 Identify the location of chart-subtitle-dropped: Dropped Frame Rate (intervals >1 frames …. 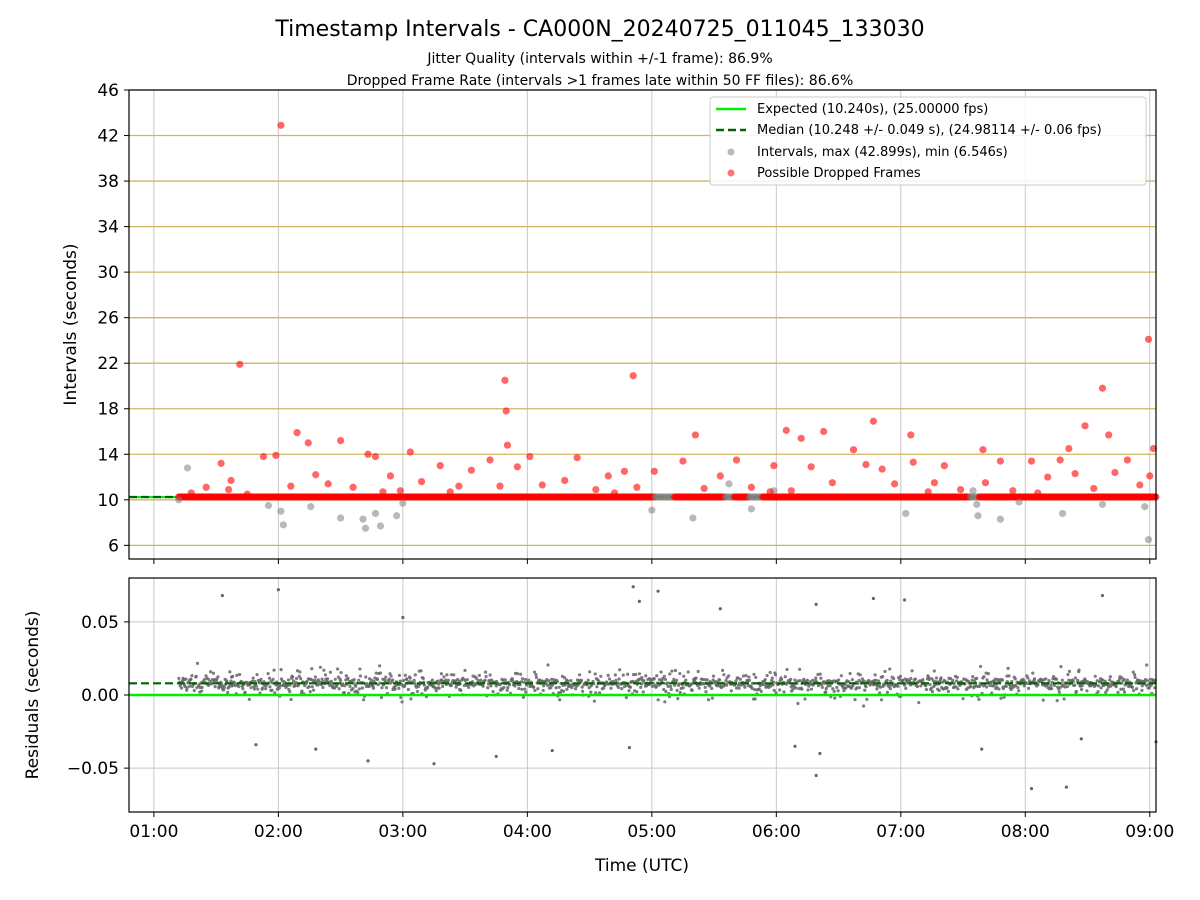
(600, 81).